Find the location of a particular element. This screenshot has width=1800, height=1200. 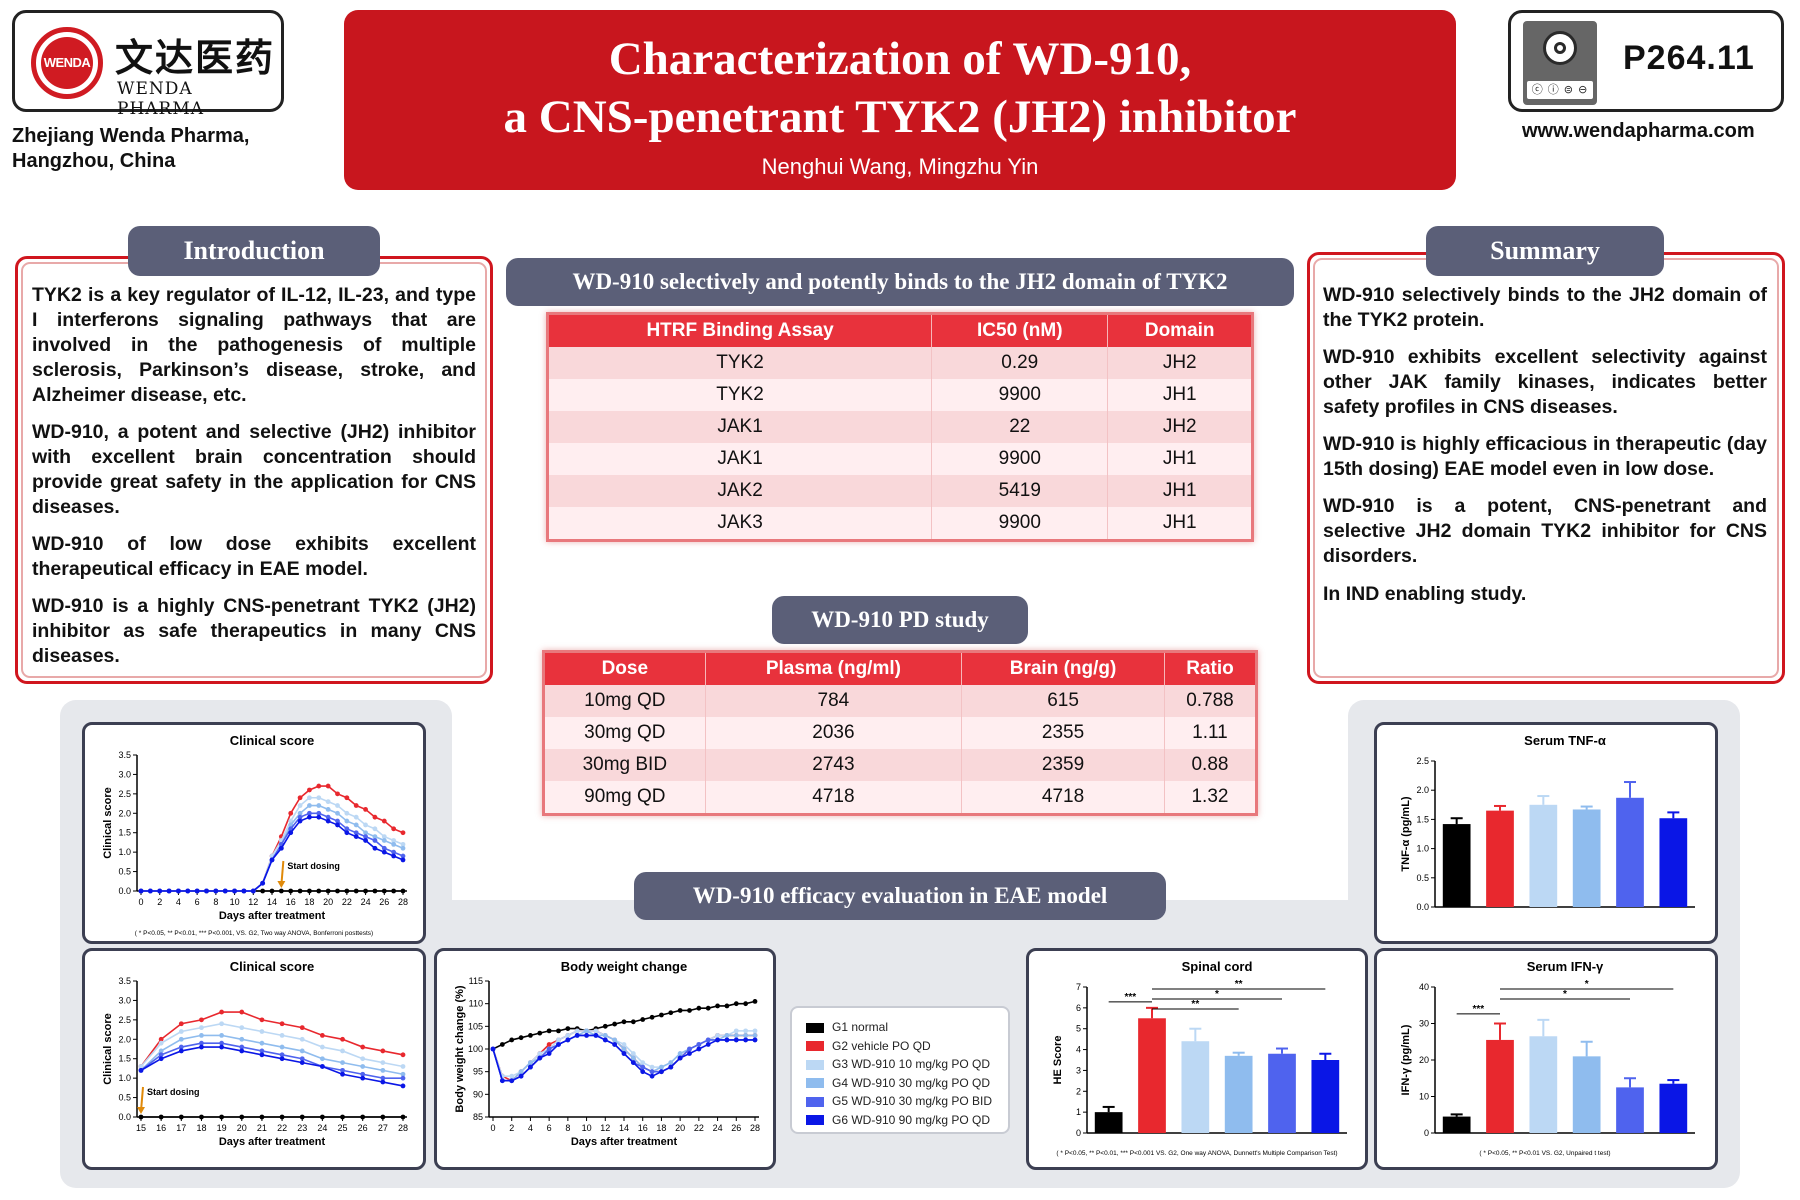

table-cell: 2355 is located at coordinates (1063, 733).